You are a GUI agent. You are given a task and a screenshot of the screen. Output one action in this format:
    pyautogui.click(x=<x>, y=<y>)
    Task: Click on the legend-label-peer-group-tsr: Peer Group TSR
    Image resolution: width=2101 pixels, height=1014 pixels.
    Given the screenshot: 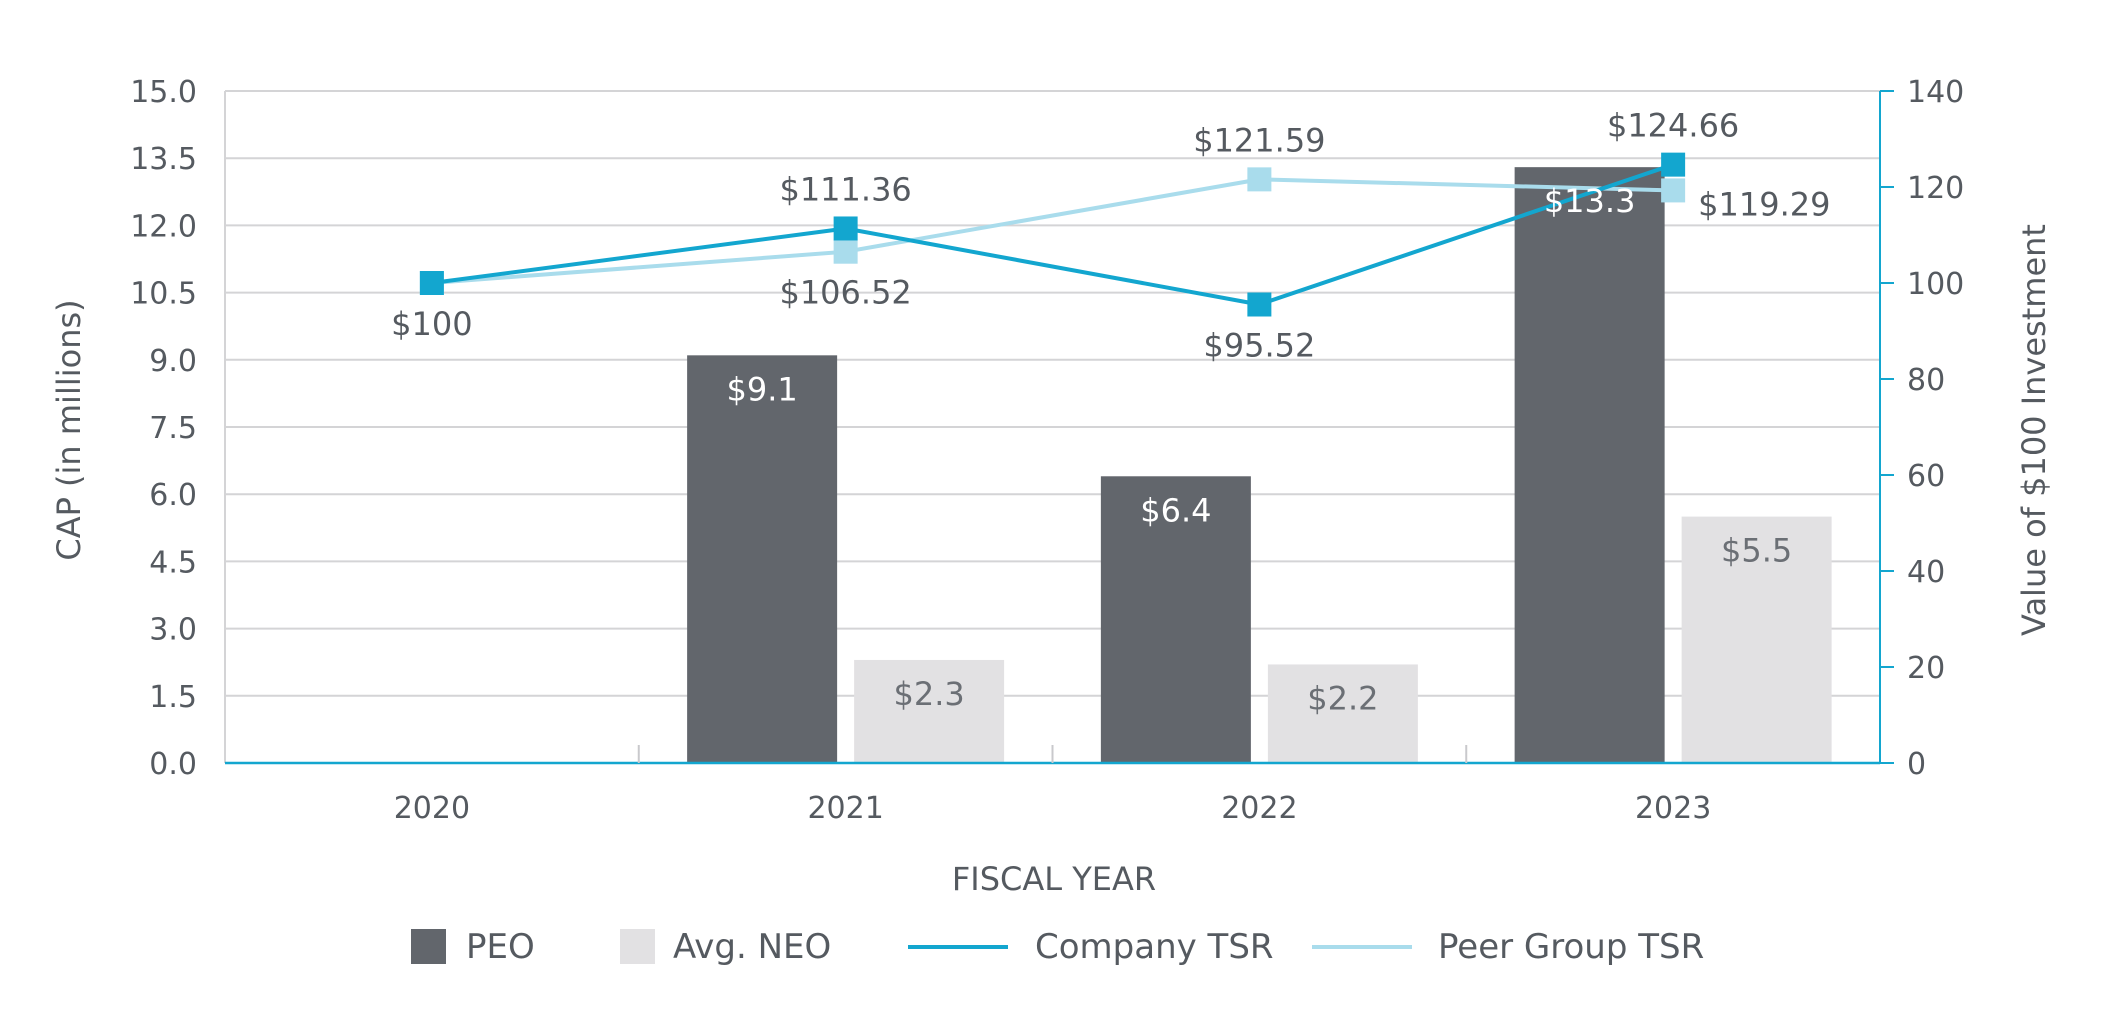 What is the action you would take?
    pyautogui.click(x=1571, y=947)
    